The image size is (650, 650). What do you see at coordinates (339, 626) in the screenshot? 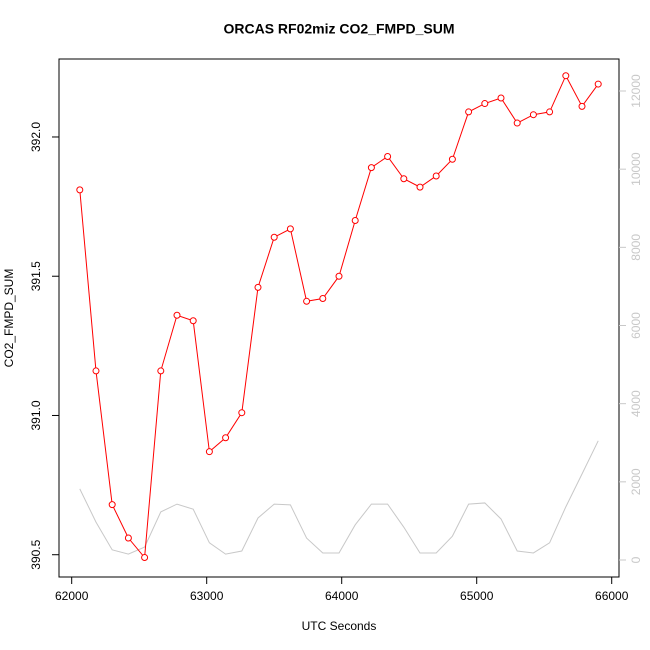
I see `x-axis-label: UTC Seconds` at bounding box center [339, 626].